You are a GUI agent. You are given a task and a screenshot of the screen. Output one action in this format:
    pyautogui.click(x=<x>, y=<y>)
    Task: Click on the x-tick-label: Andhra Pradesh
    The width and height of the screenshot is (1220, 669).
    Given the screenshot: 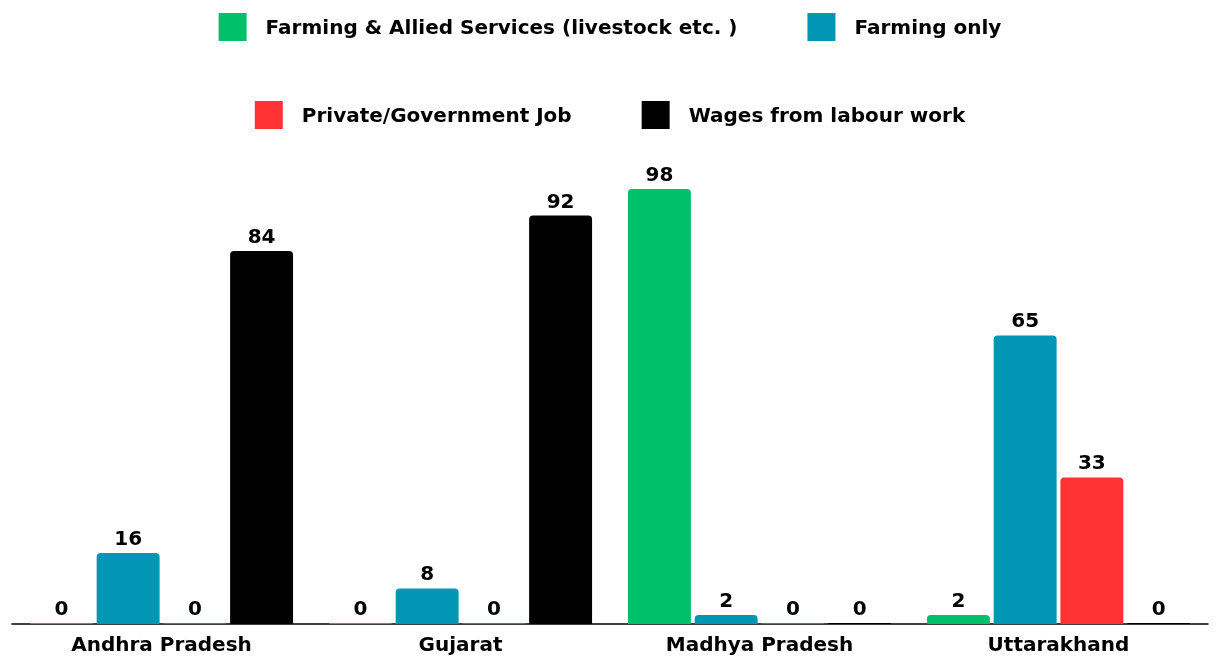 What is the action you would take?
    pyautogui.click(x=161, y=644)
    